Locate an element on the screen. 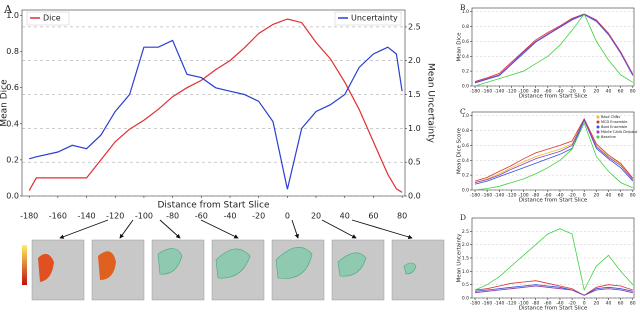 Image resolution: width=640 pixels, height=312 pixels. y2-tick-label: 0.5 is located at coordinates (414, 162).